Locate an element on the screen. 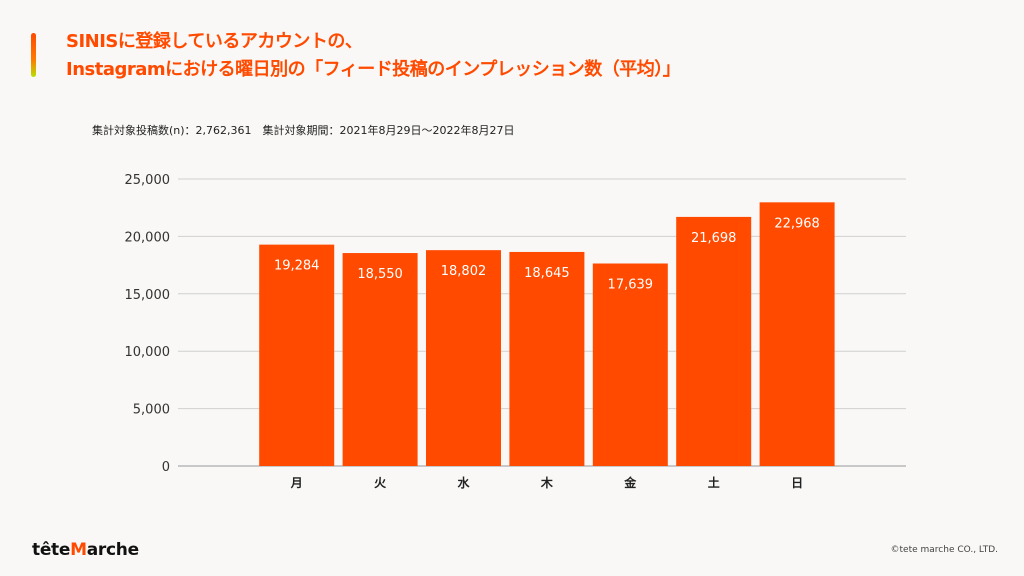 The height and width of the screenshot is (576, 1024). title-line-2: Instagramにおける曜日別の「フィード投稿のインプレッション数（平均）」 is located at coordinates (373, 69).